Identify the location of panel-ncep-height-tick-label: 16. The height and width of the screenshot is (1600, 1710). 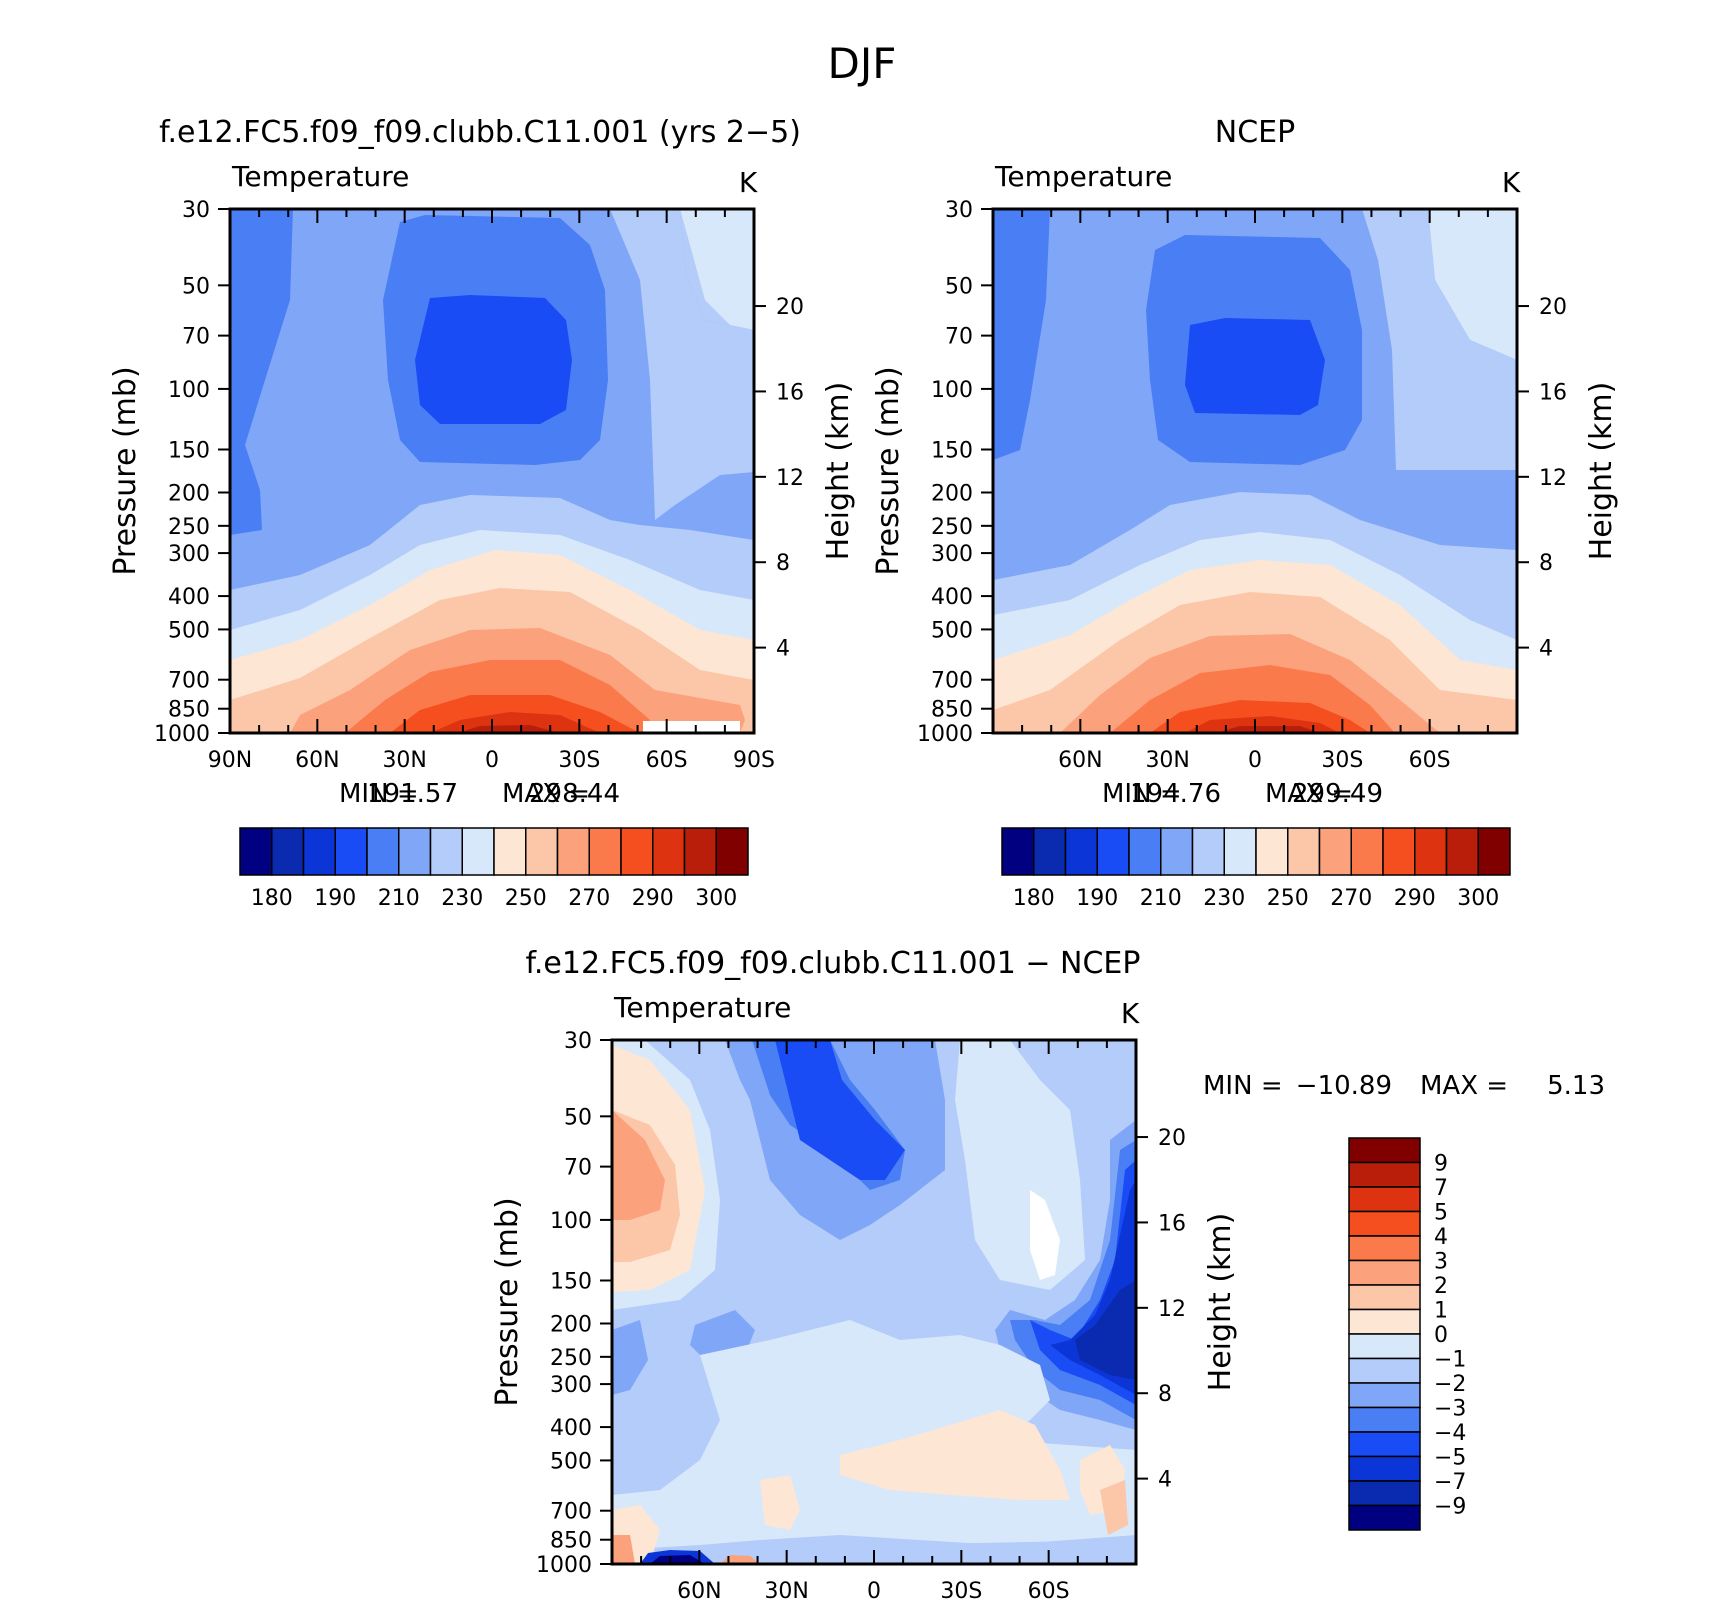
(1553, 392).